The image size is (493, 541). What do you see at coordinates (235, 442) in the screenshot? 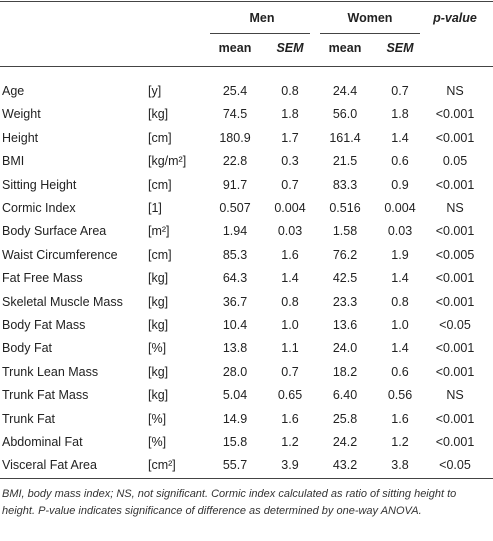
I see `value: 15.8` at bounding box center [235, 442].